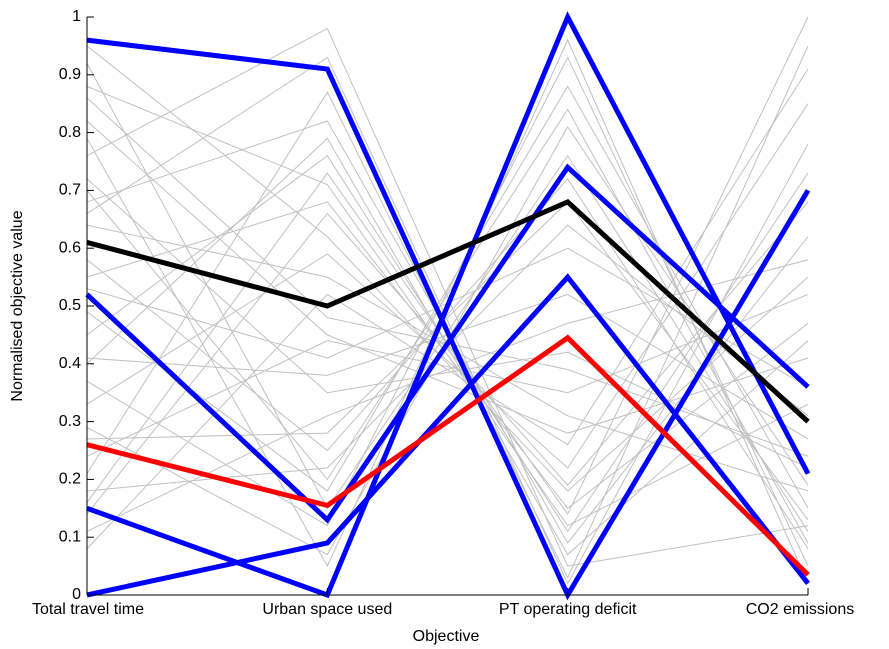  Describe the element at coordinates (70, 536) in the screenshot. I see `y-tick-label: 0.1` at that location.